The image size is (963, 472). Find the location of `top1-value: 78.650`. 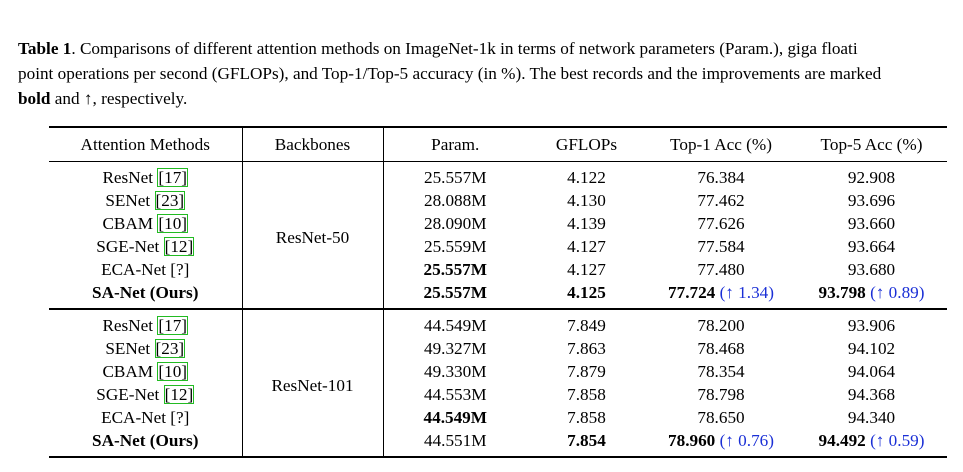

top1-value: 78.650 is located at coordinates (721, 417).